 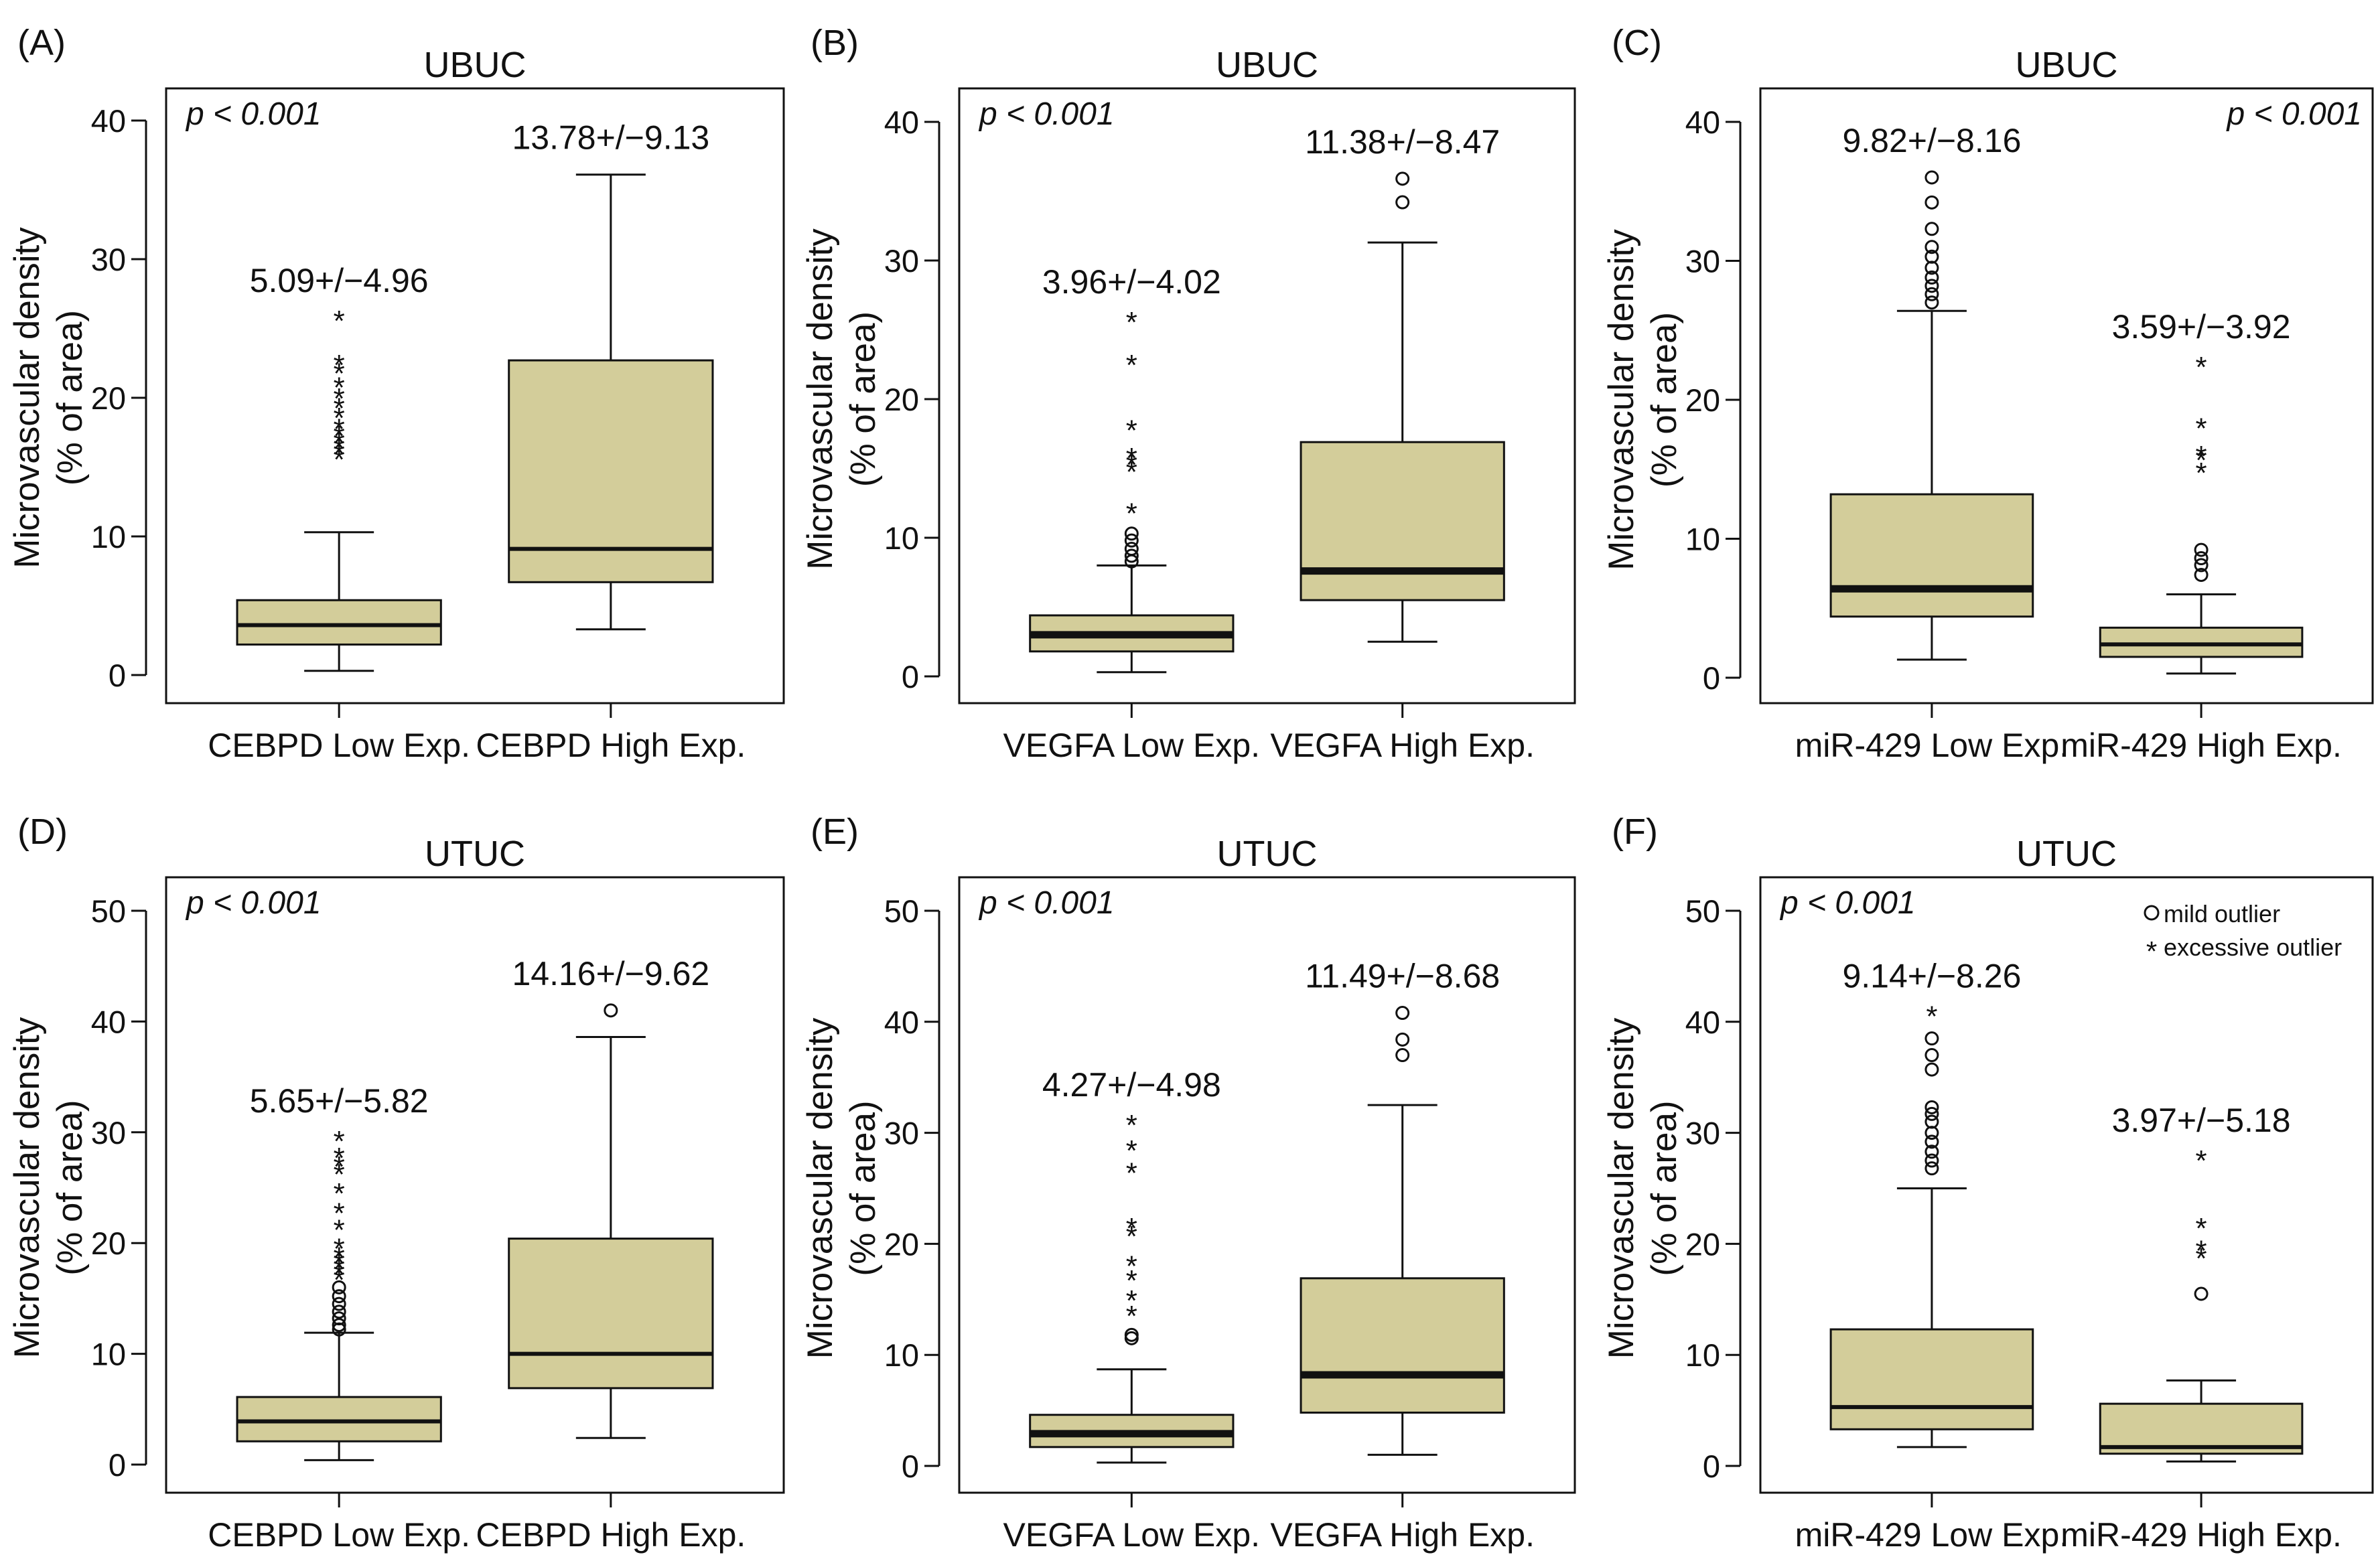 I want to click on legend-mild-symbol, so click(x=2152, y=913).